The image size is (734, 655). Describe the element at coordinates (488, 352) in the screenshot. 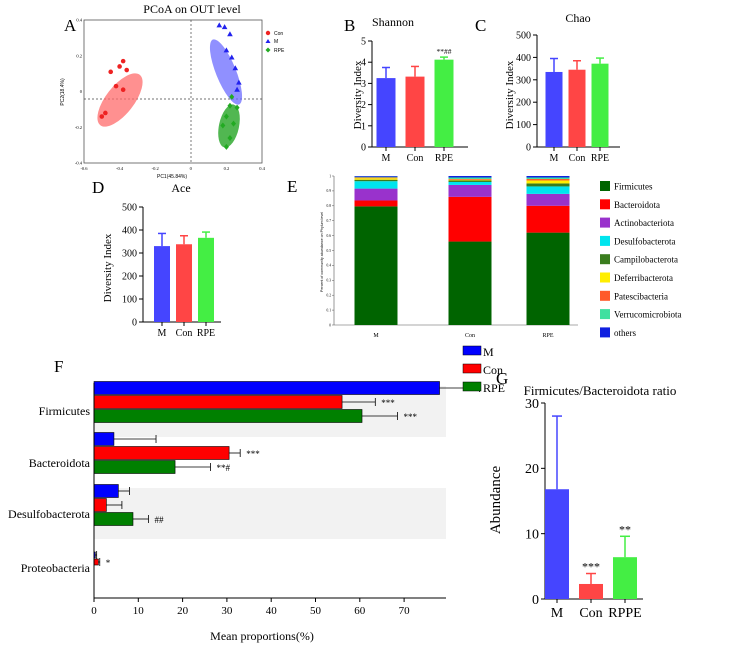

I see `legend-f-m-label: M` at that location.